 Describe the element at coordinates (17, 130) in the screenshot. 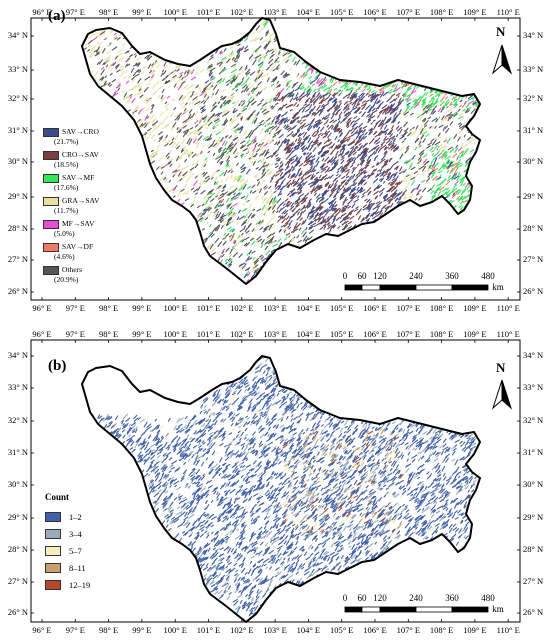

I see `latitude-label-left: 31° N` at that location.